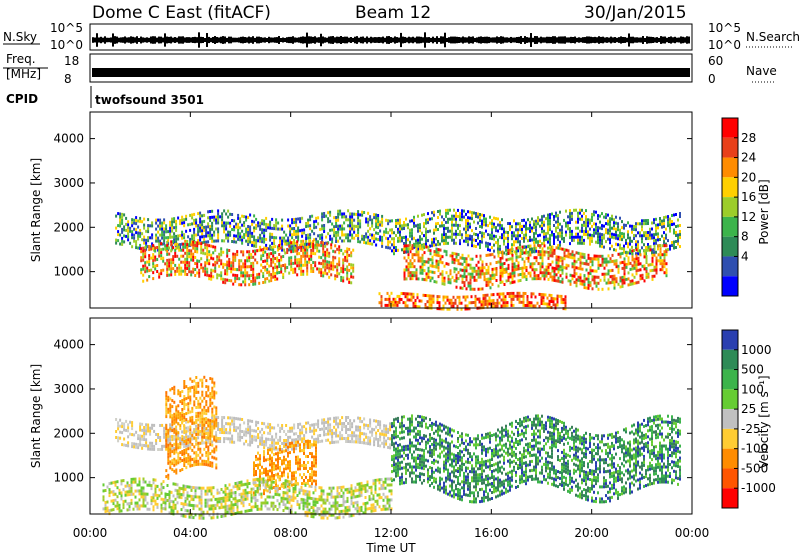 Image resolution: width=800 pixels, height=554 pixels. I want to click on nsky-tick-bottom: 10^0, so click(66, 45).